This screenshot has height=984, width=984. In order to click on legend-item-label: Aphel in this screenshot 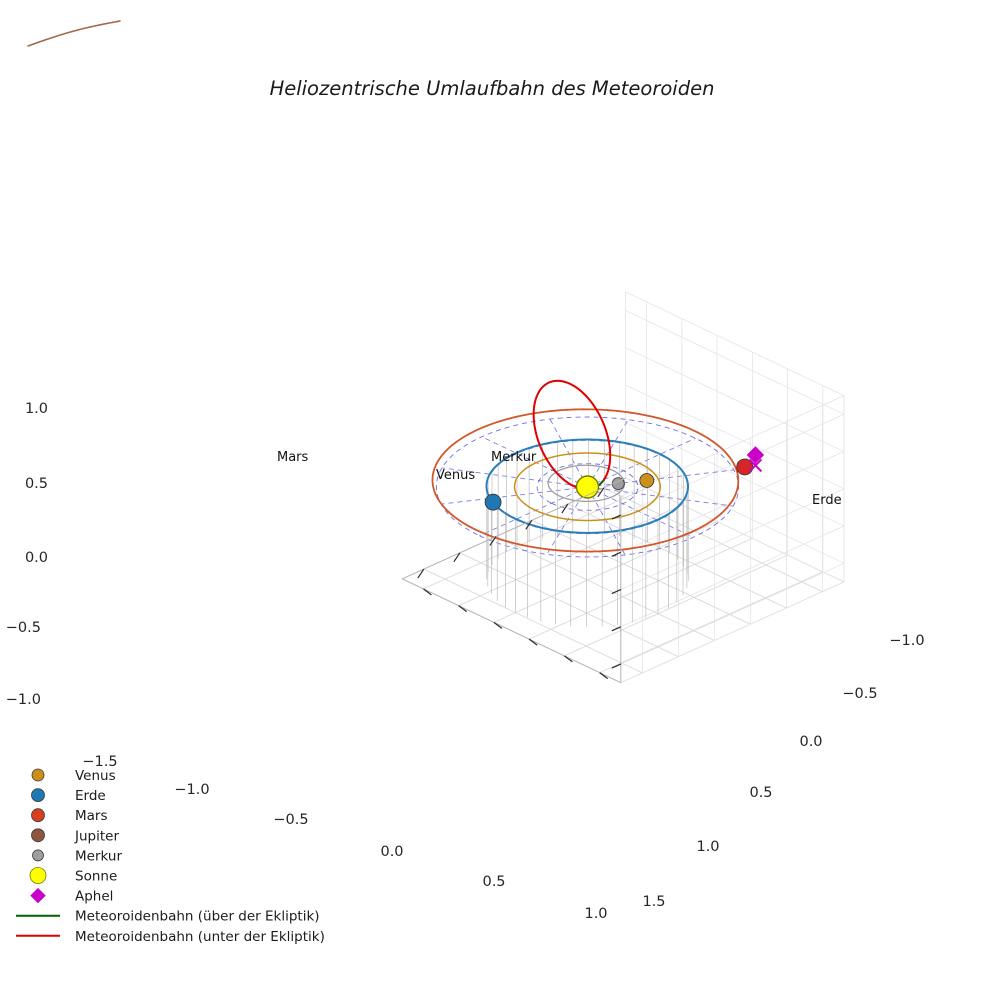, I will do `click(94, 897)`.